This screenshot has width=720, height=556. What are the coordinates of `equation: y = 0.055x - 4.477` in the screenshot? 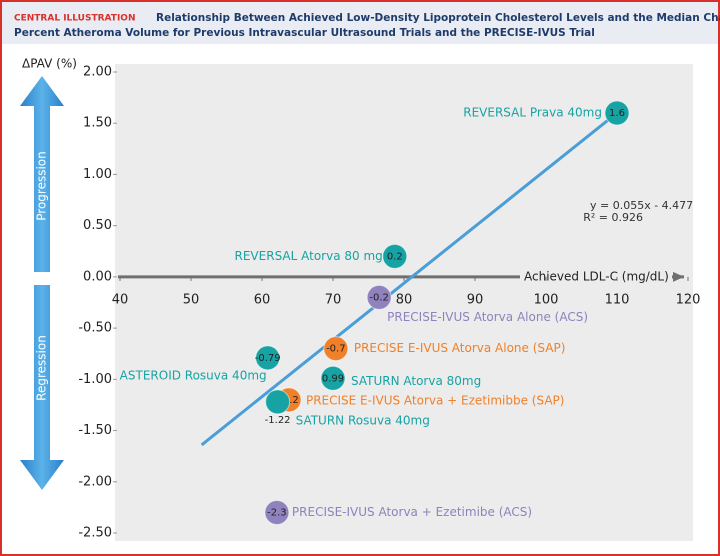 It's located at (641, 205).